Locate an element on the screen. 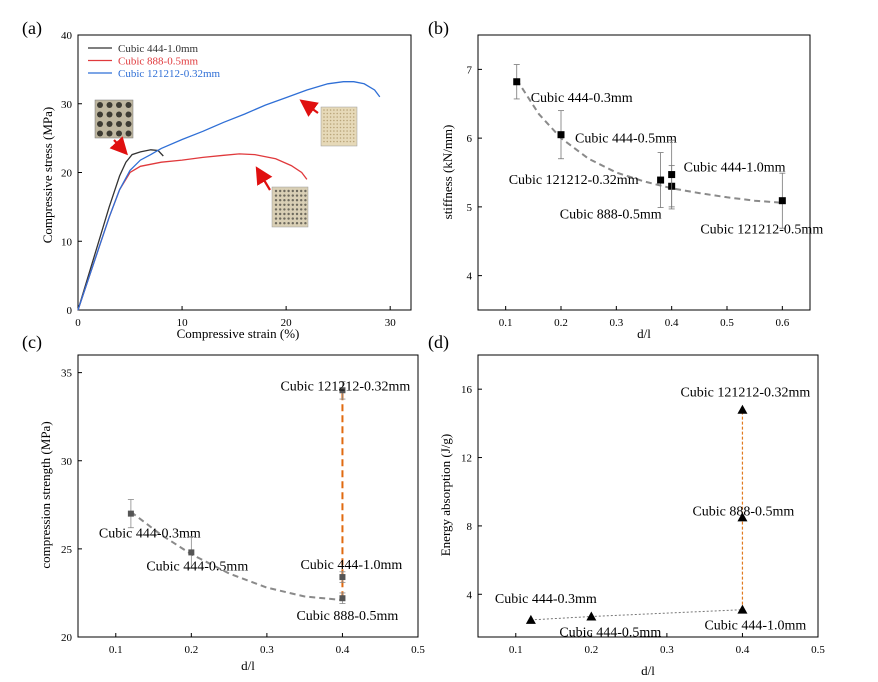 Image resolution: width=878 pixels, height=682 pixels. panel-label-d: (d) is located at coordinates (438, 342).